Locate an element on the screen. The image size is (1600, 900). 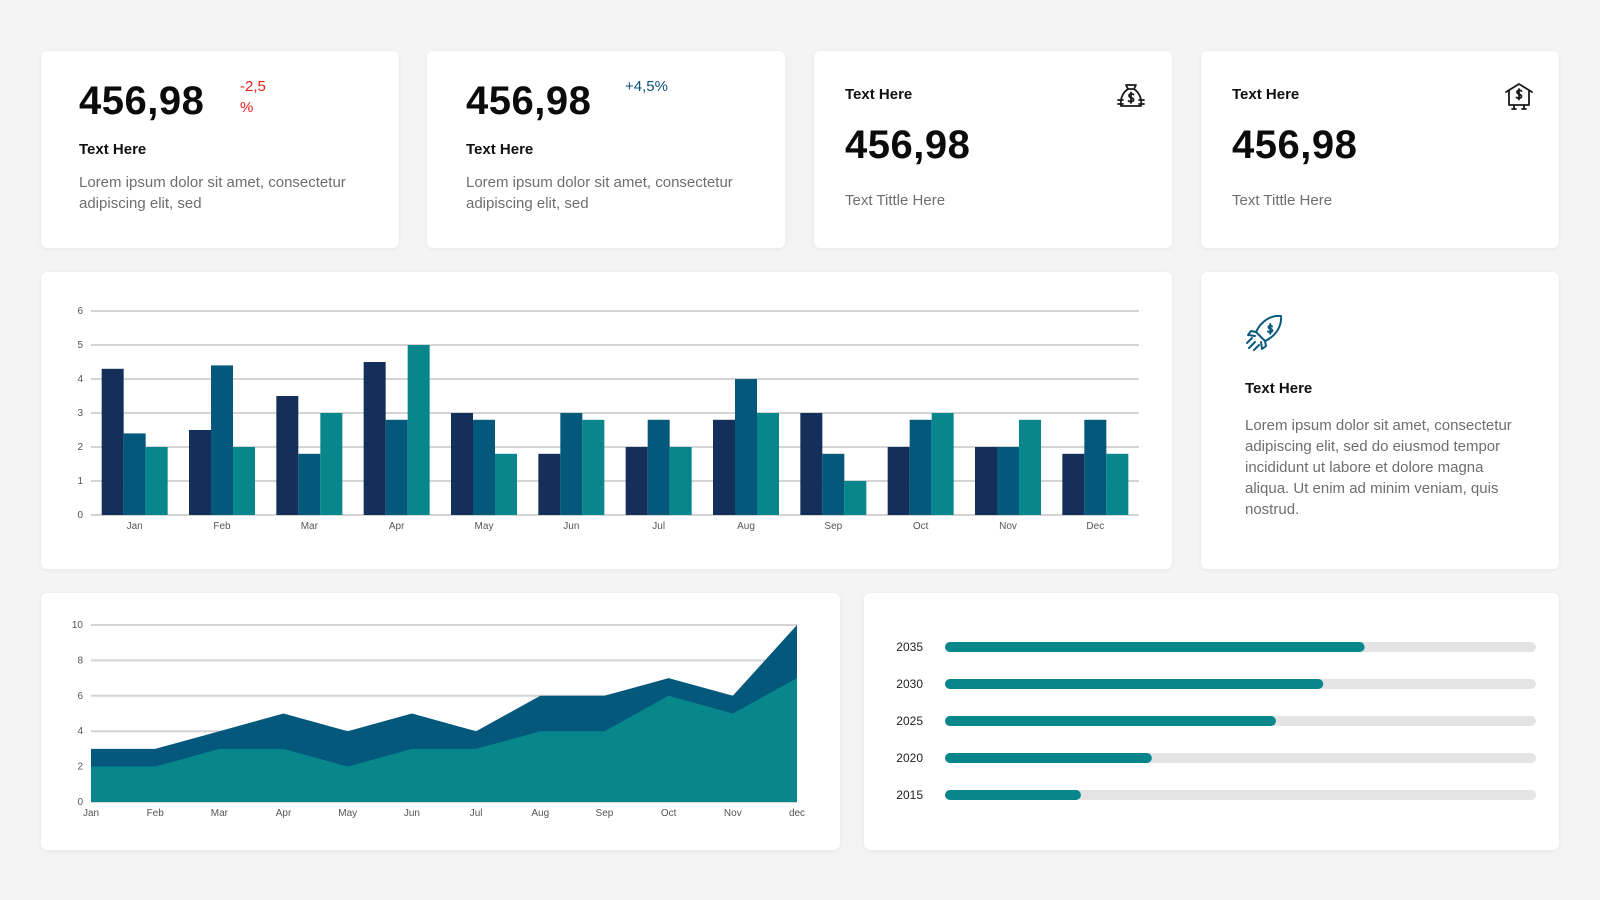
bar-year-label: 2035 is located at coordinates (909, 647).